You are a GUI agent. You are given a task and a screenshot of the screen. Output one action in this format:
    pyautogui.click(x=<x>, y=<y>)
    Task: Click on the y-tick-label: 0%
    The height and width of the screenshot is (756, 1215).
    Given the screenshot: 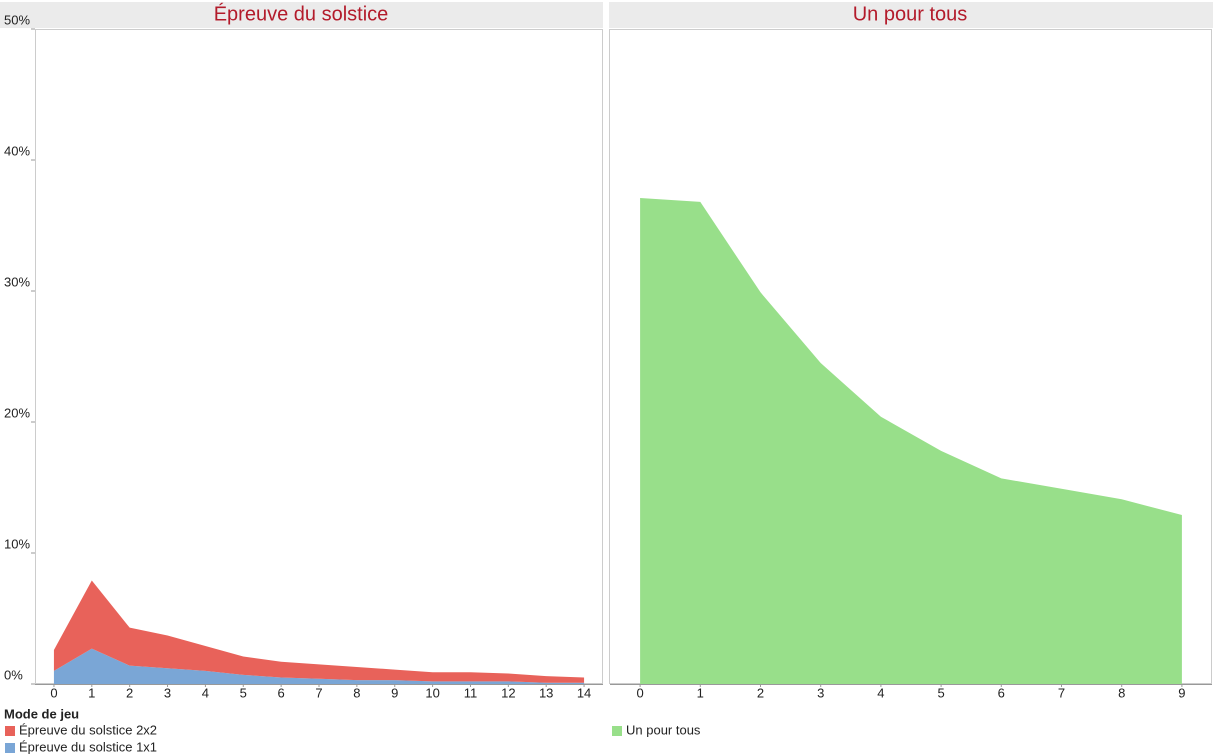 What is the action you would take?
    pyautogui.click(x=13, y=674)
    